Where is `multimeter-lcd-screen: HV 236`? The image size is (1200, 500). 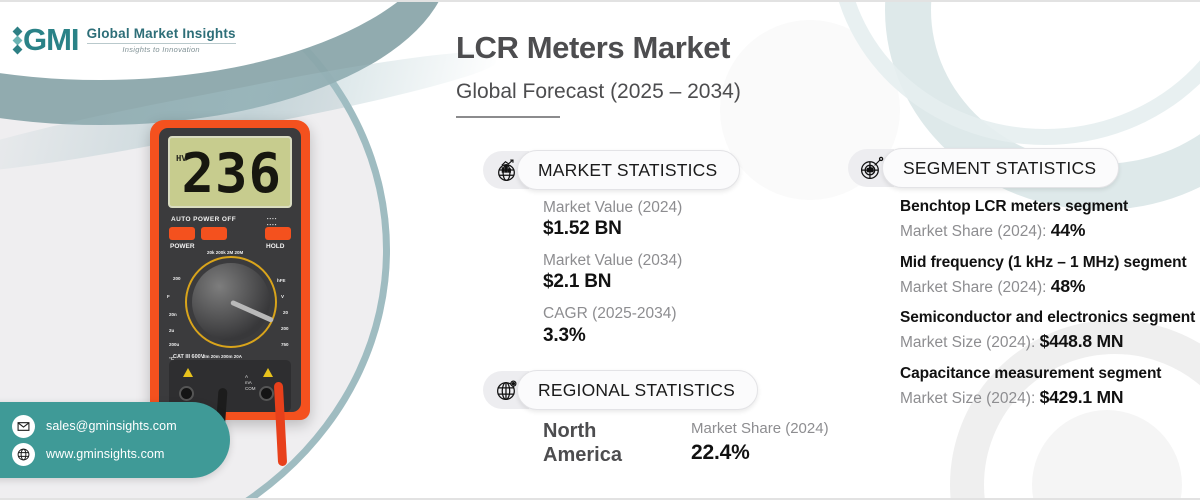
multimeter-lcd-screen: HV 236 is located at coordinates (230, 172).